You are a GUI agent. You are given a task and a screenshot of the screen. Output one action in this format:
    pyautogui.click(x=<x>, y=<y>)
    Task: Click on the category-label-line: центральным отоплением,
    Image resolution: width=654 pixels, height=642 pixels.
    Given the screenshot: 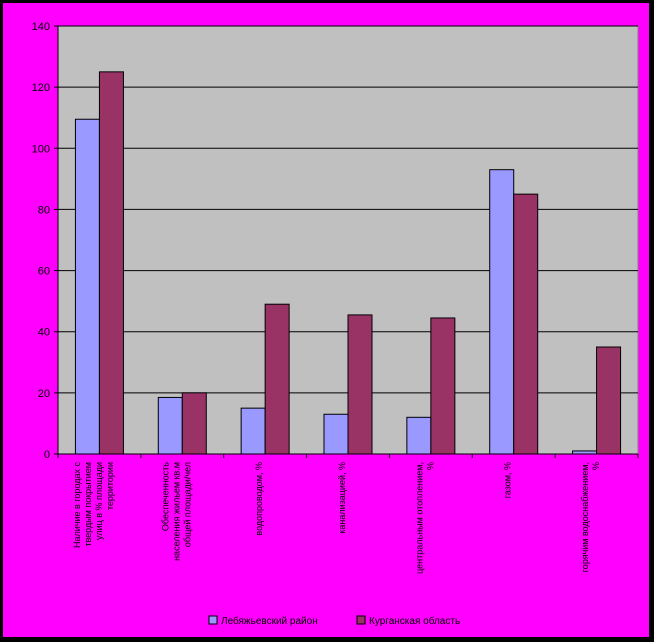 What is the action you would take?
    pyautogui.click(x=419, y=518)
    